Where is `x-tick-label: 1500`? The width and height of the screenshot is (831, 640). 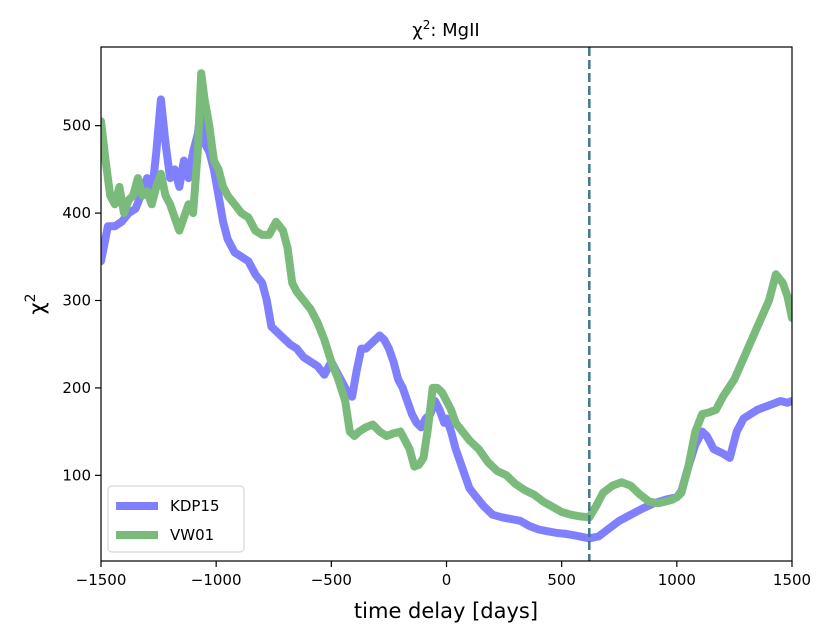
x-tick-label: 1500 is located at coordinates (792, 580).